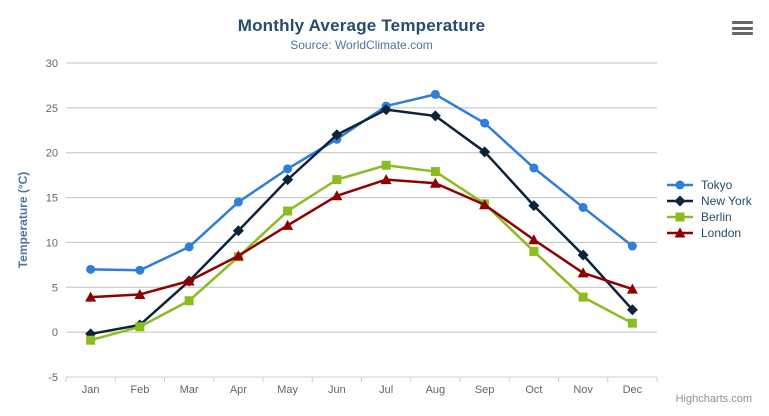 The image size is (769, 416). I want to click on legend-label-london: London, so click(721, 233).